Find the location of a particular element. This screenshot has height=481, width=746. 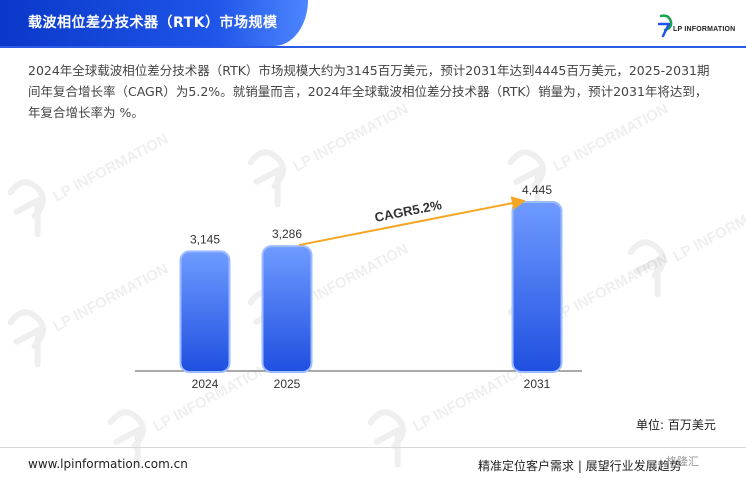

title-bar: 载波相位差分技术器（RTK）市场规模 is located at coordinates (154, 23).